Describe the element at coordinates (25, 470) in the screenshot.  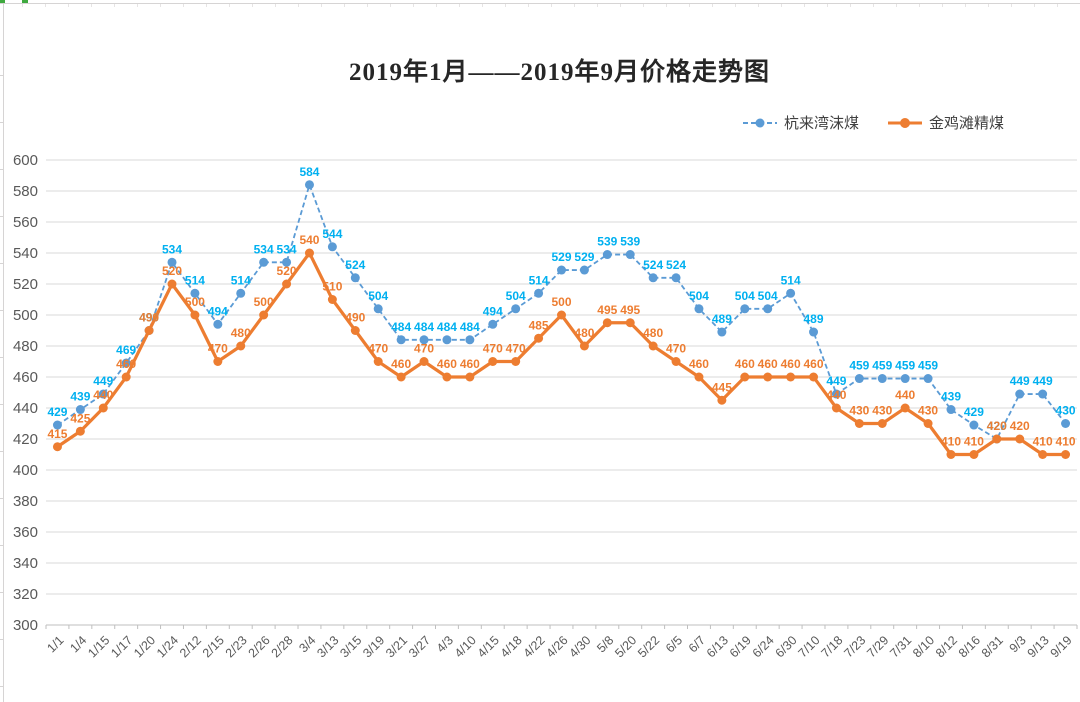
I see `y-axis-label: 400` at that location.